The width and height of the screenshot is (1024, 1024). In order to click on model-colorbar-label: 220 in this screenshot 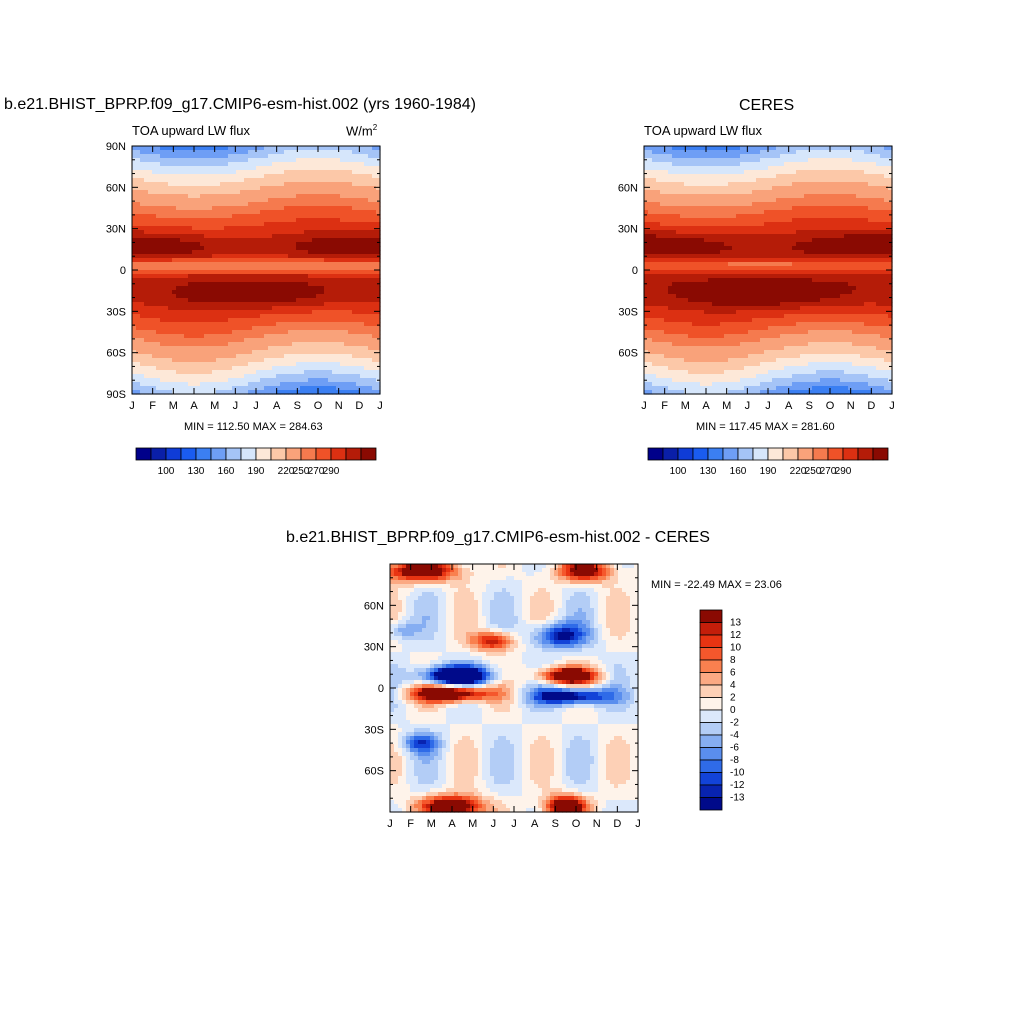, I will do `click(286, 471)`.